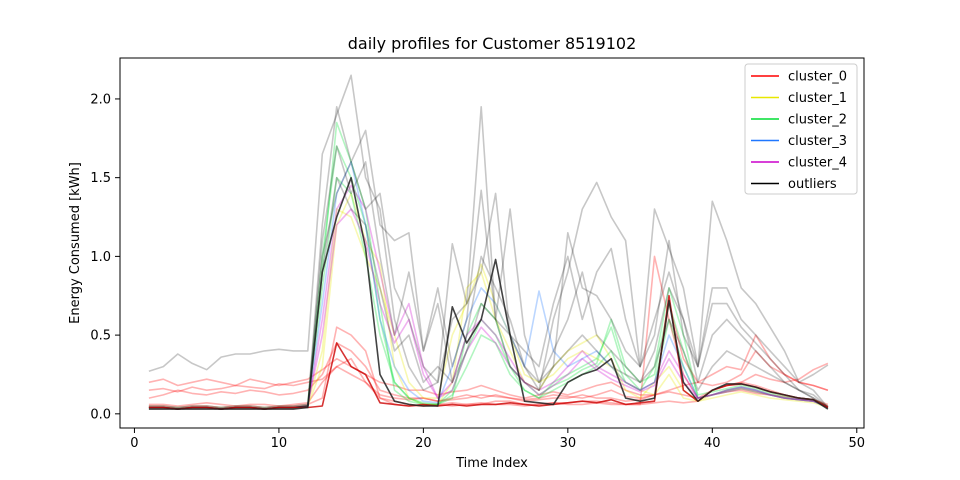 The height and width of the screenshot is (480, 960). What do you see at coordinates (134, 443) in the screenshot?
I see `x-tick-label: 0` at bounding box center [134, 443].